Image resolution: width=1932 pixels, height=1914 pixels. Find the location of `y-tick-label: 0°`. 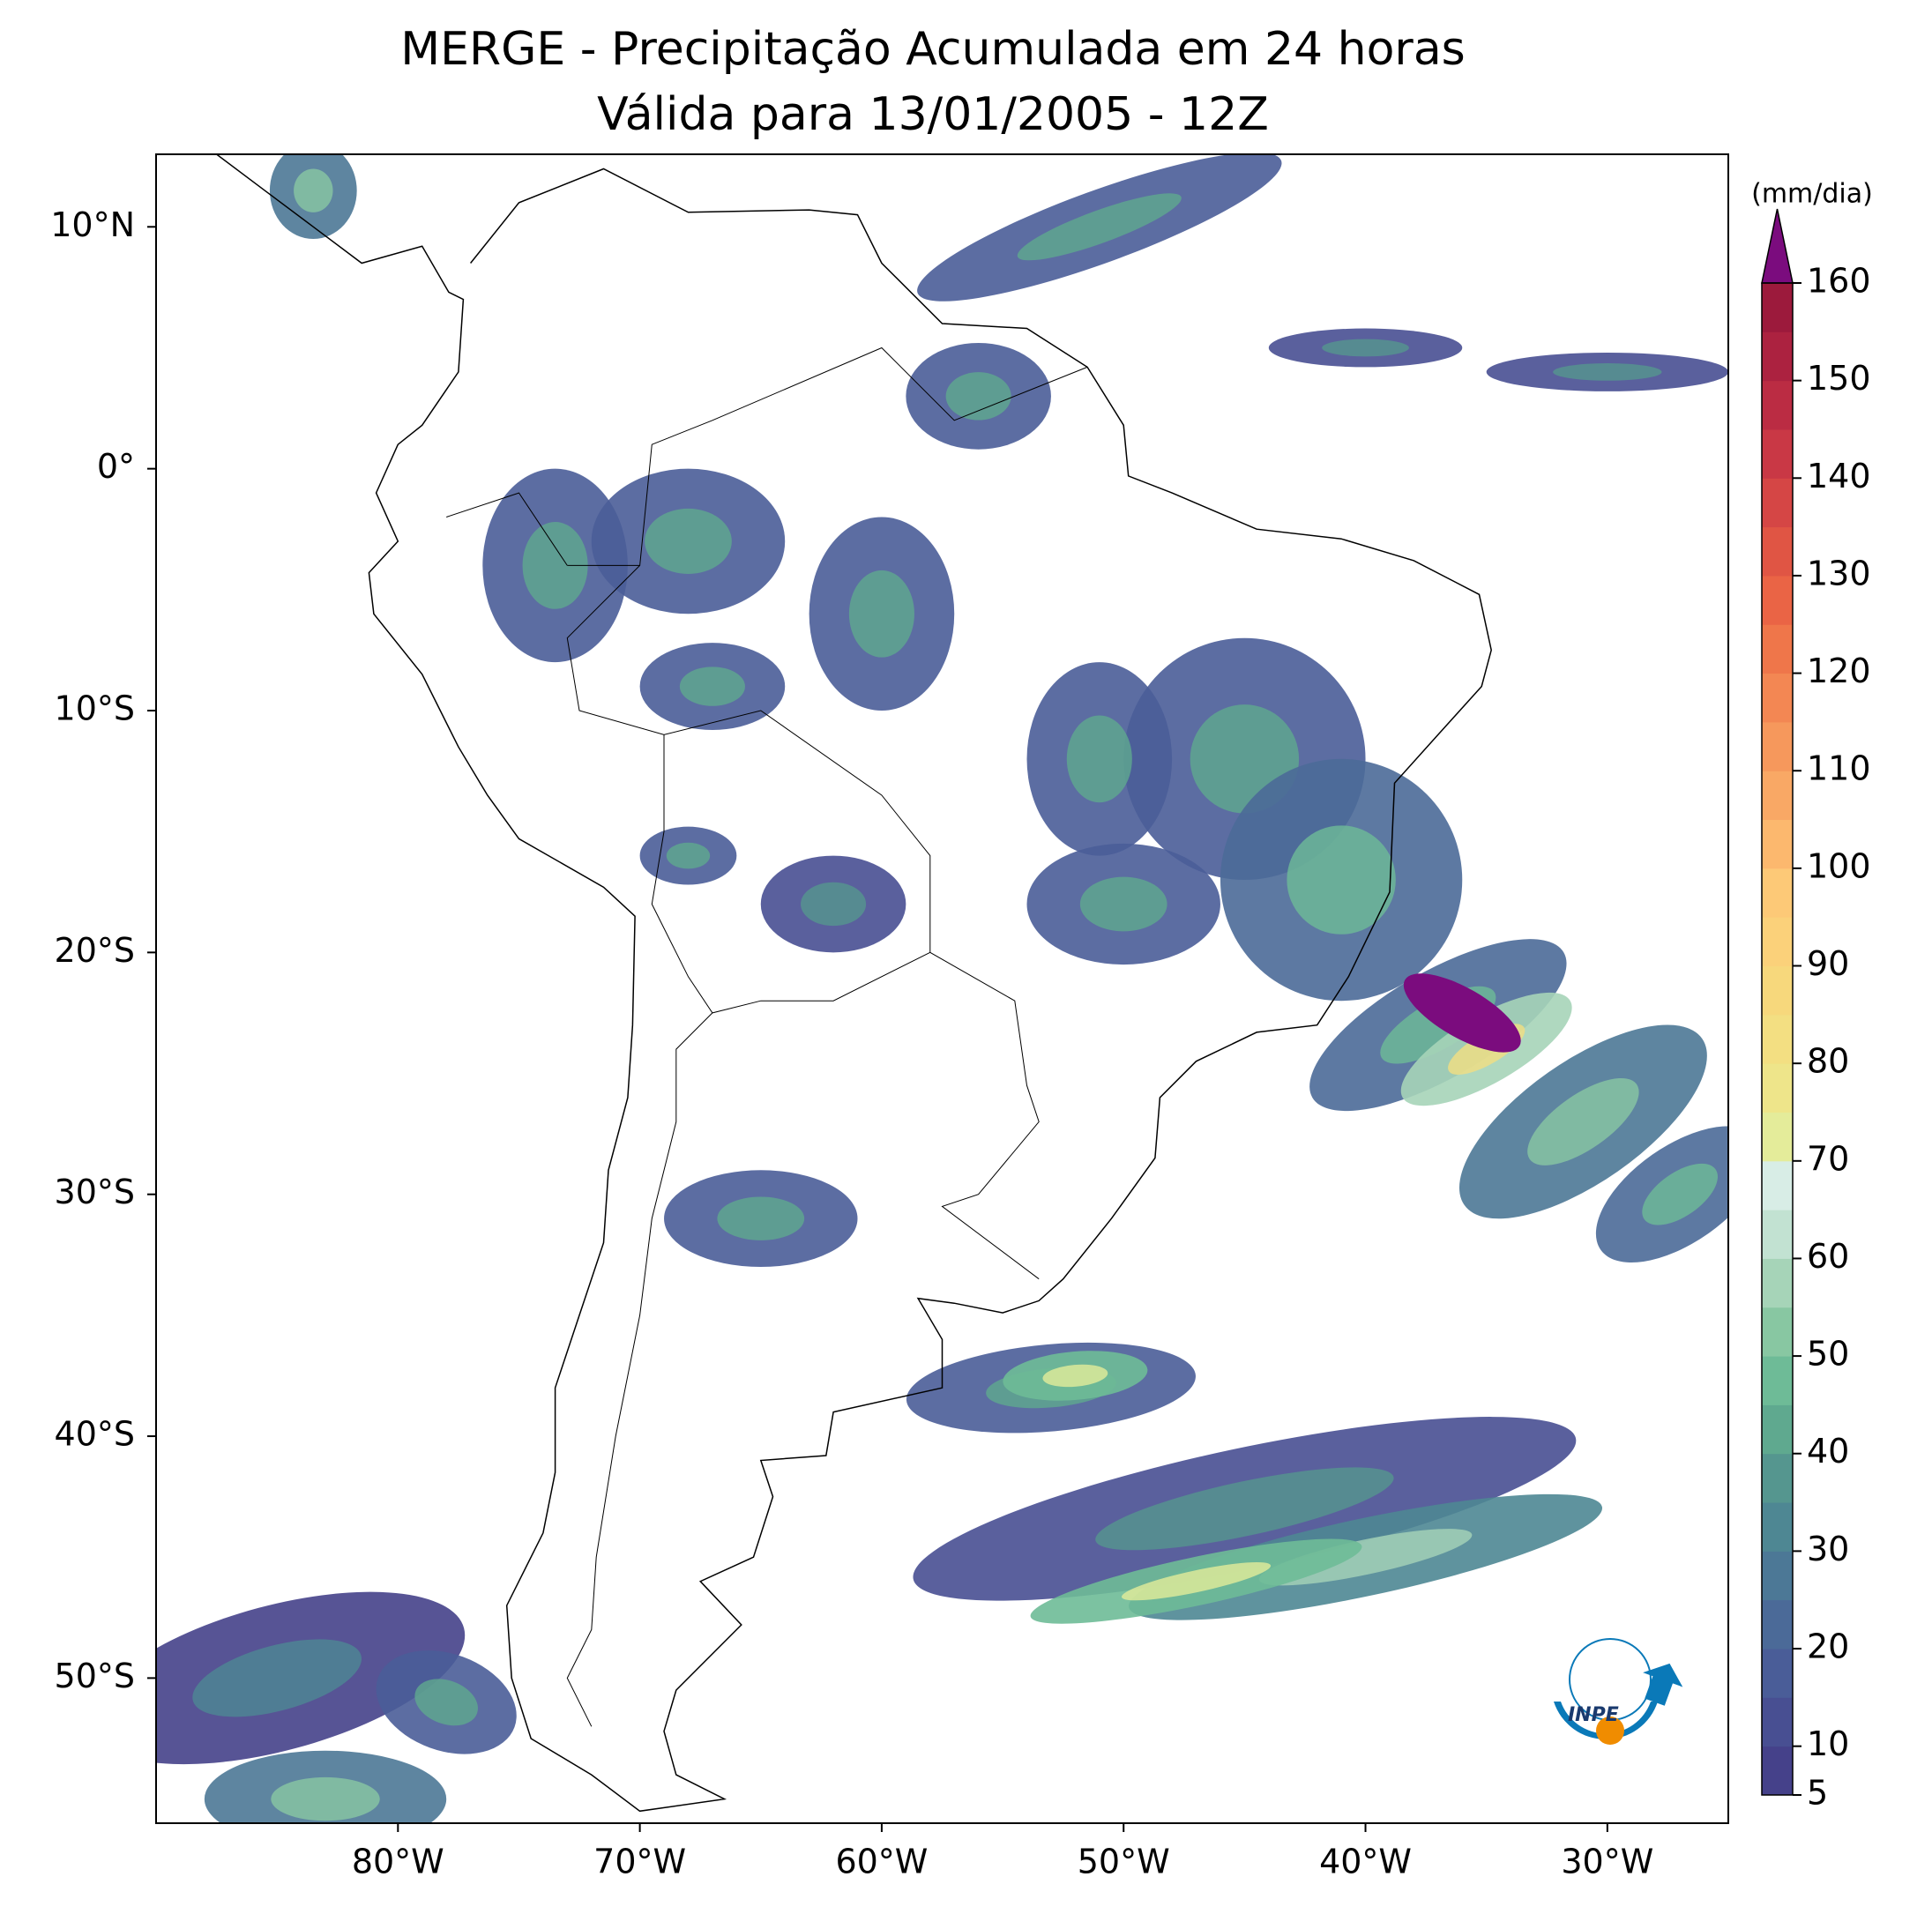

y-tick-label: 0° is located at coordinates (116, 466).